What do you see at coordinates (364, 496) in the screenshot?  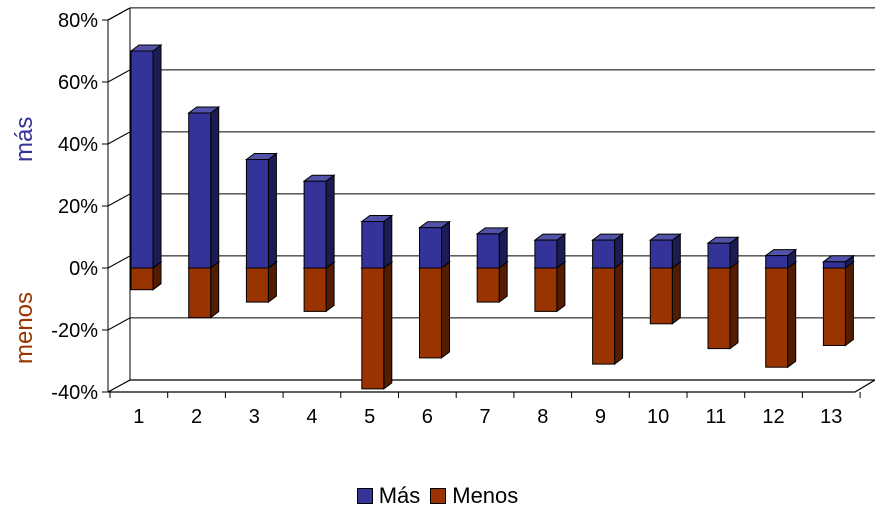 I see `legend-swatch-mas` at bounding box center [364, 496].